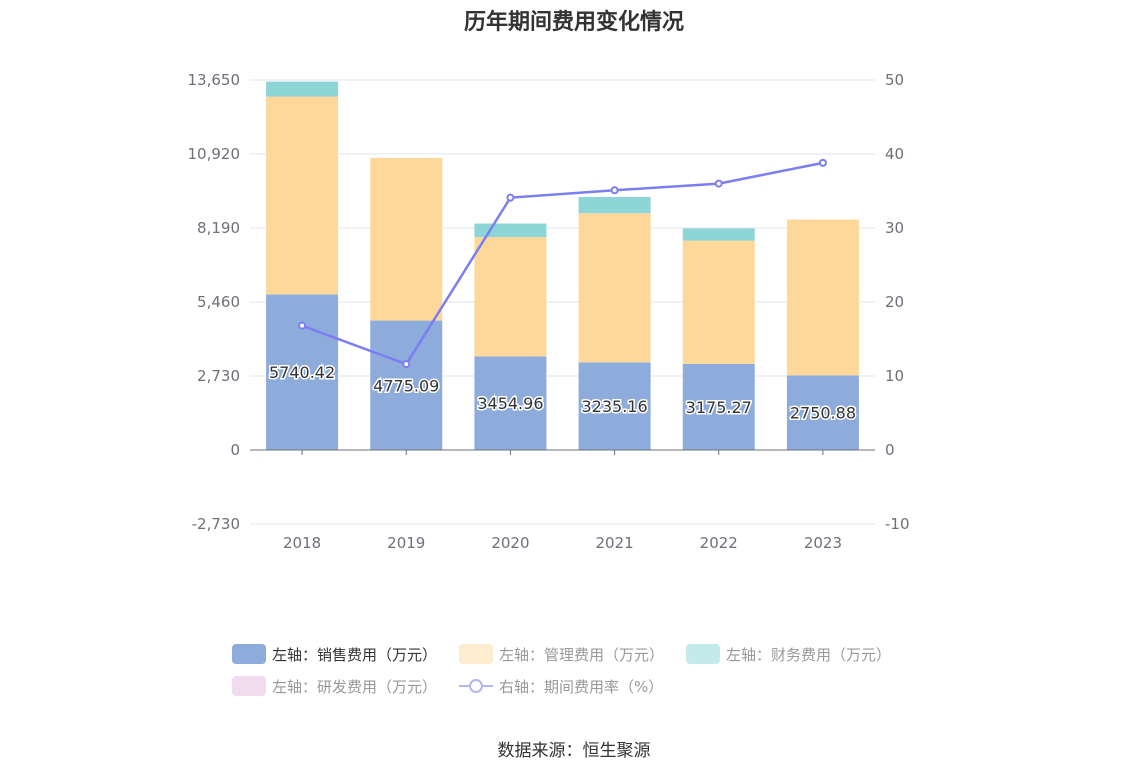 The height and width of the screenshot is (776, 1148). I want to click on x-axis-tick-label: 2023, so click(823, 543).